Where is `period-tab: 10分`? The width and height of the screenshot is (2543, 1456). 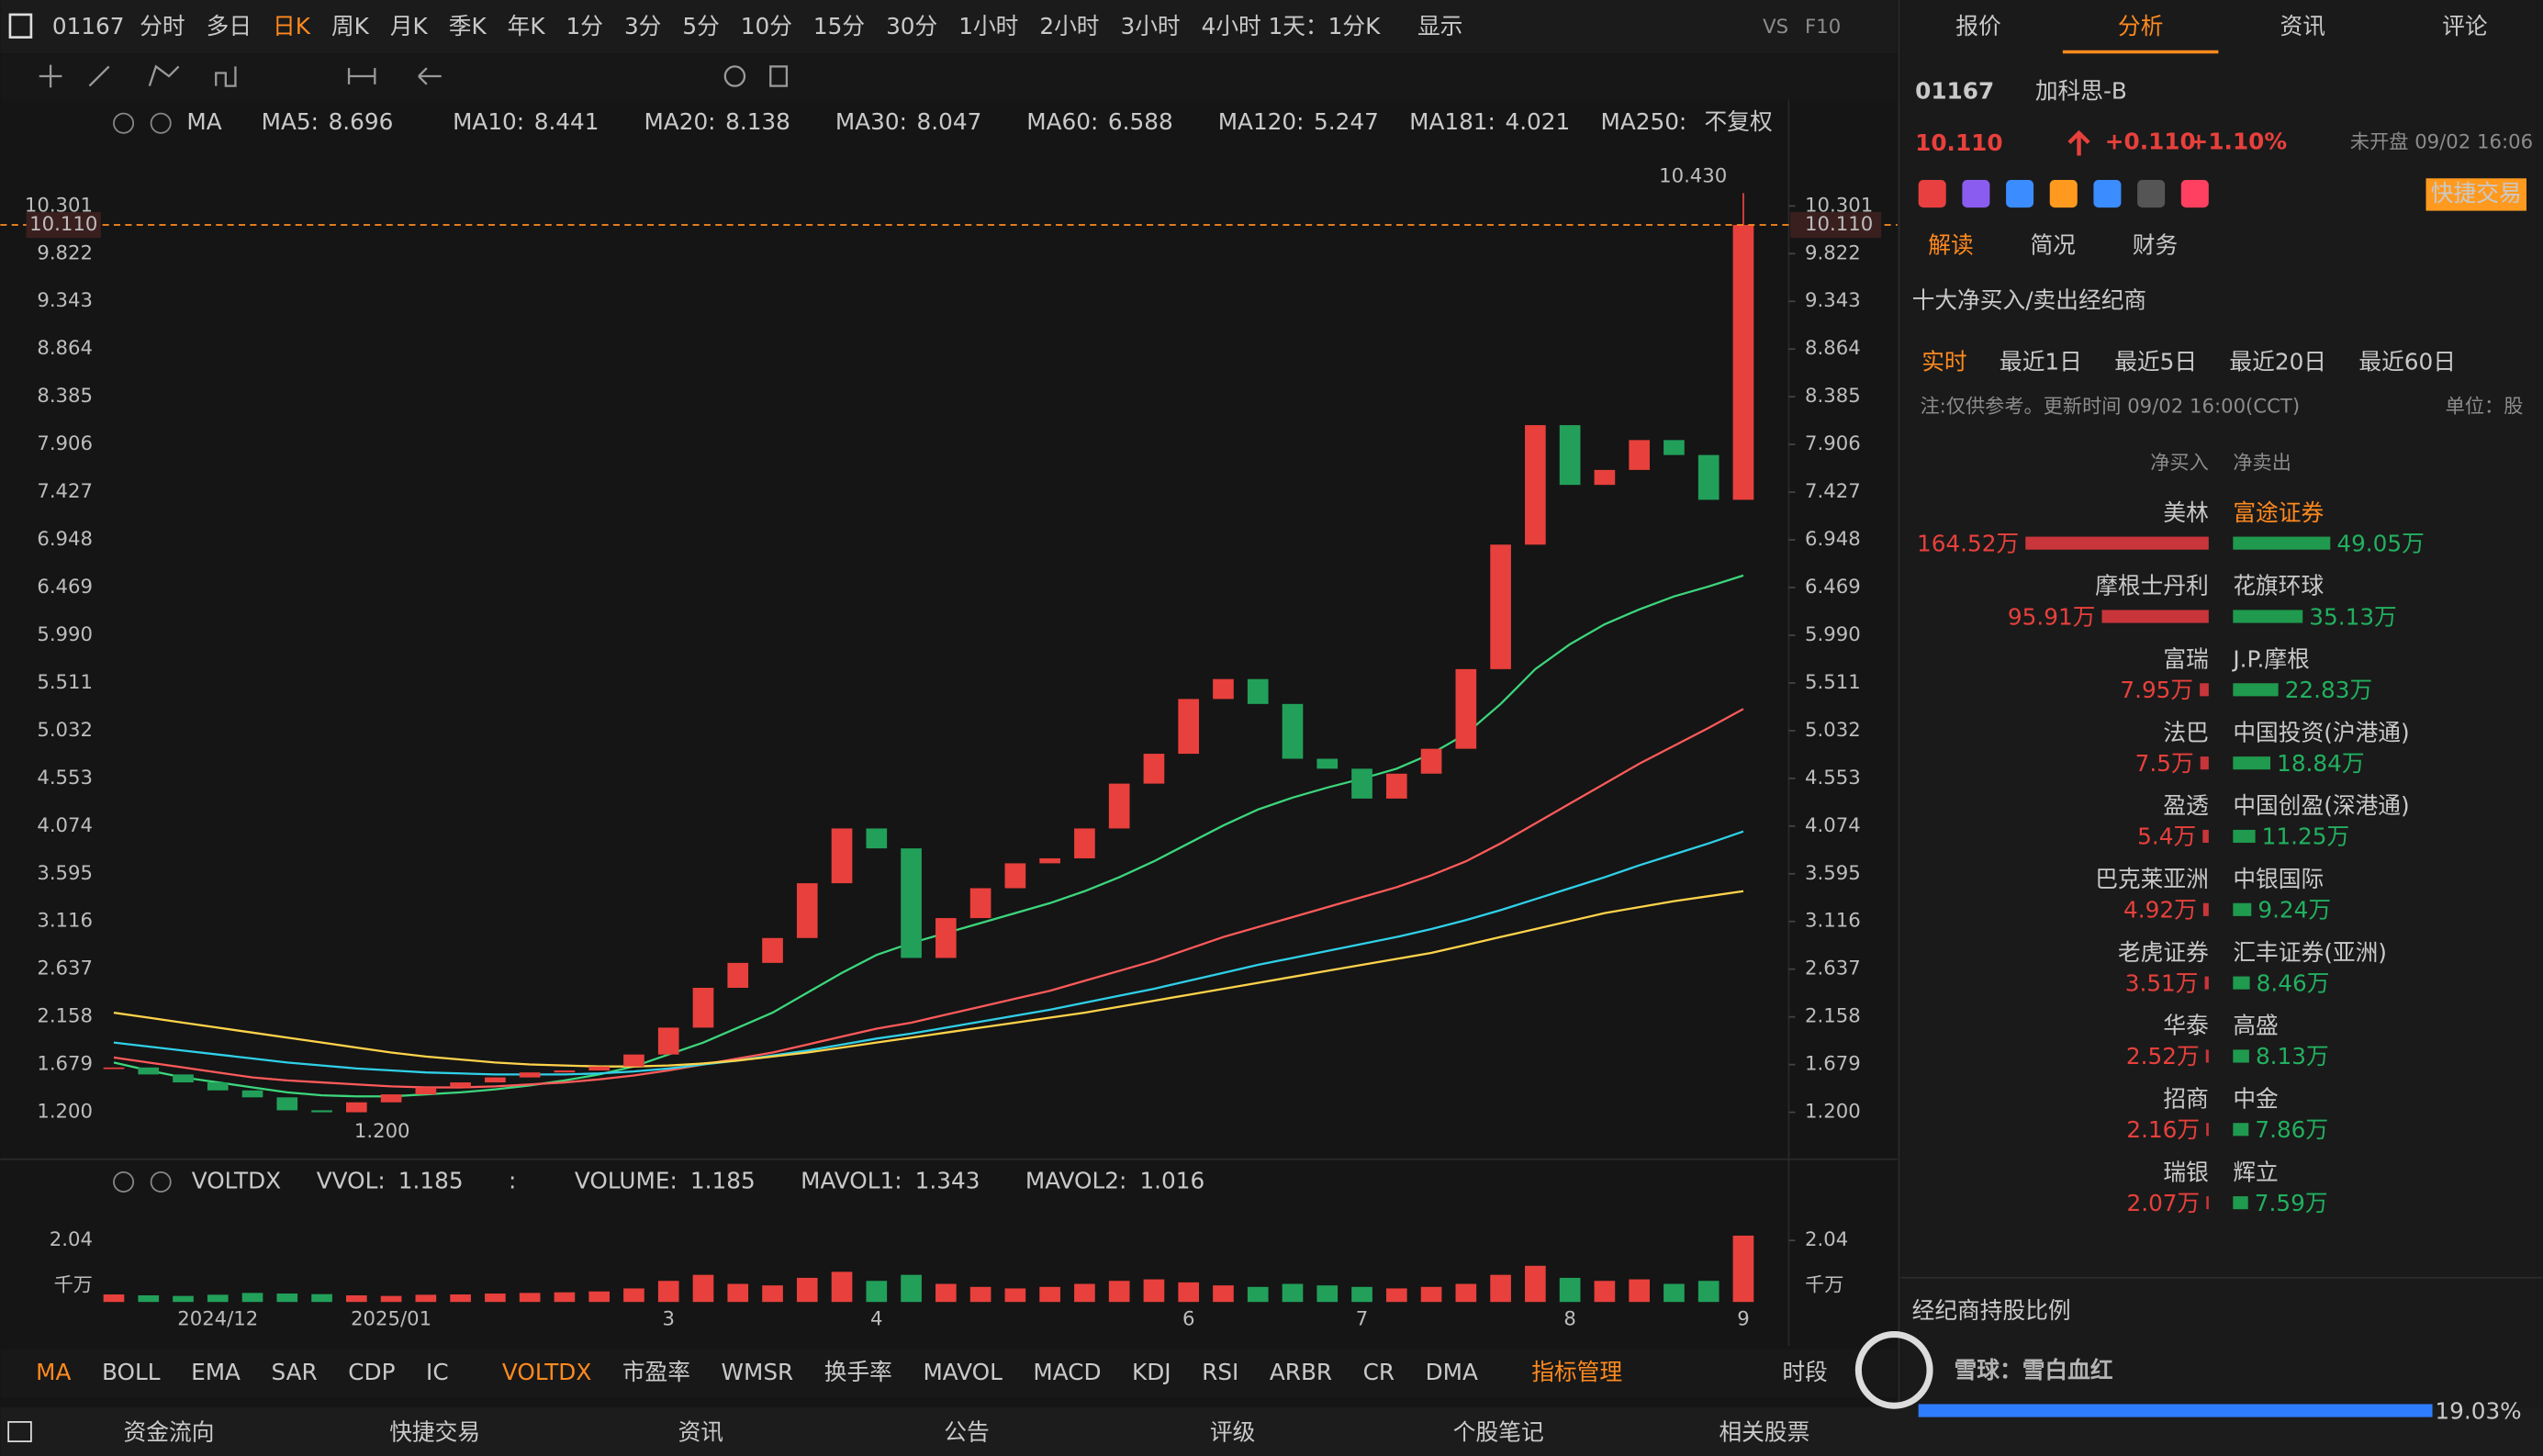 period-tab: 10分 is located at coordinates (766, 26).